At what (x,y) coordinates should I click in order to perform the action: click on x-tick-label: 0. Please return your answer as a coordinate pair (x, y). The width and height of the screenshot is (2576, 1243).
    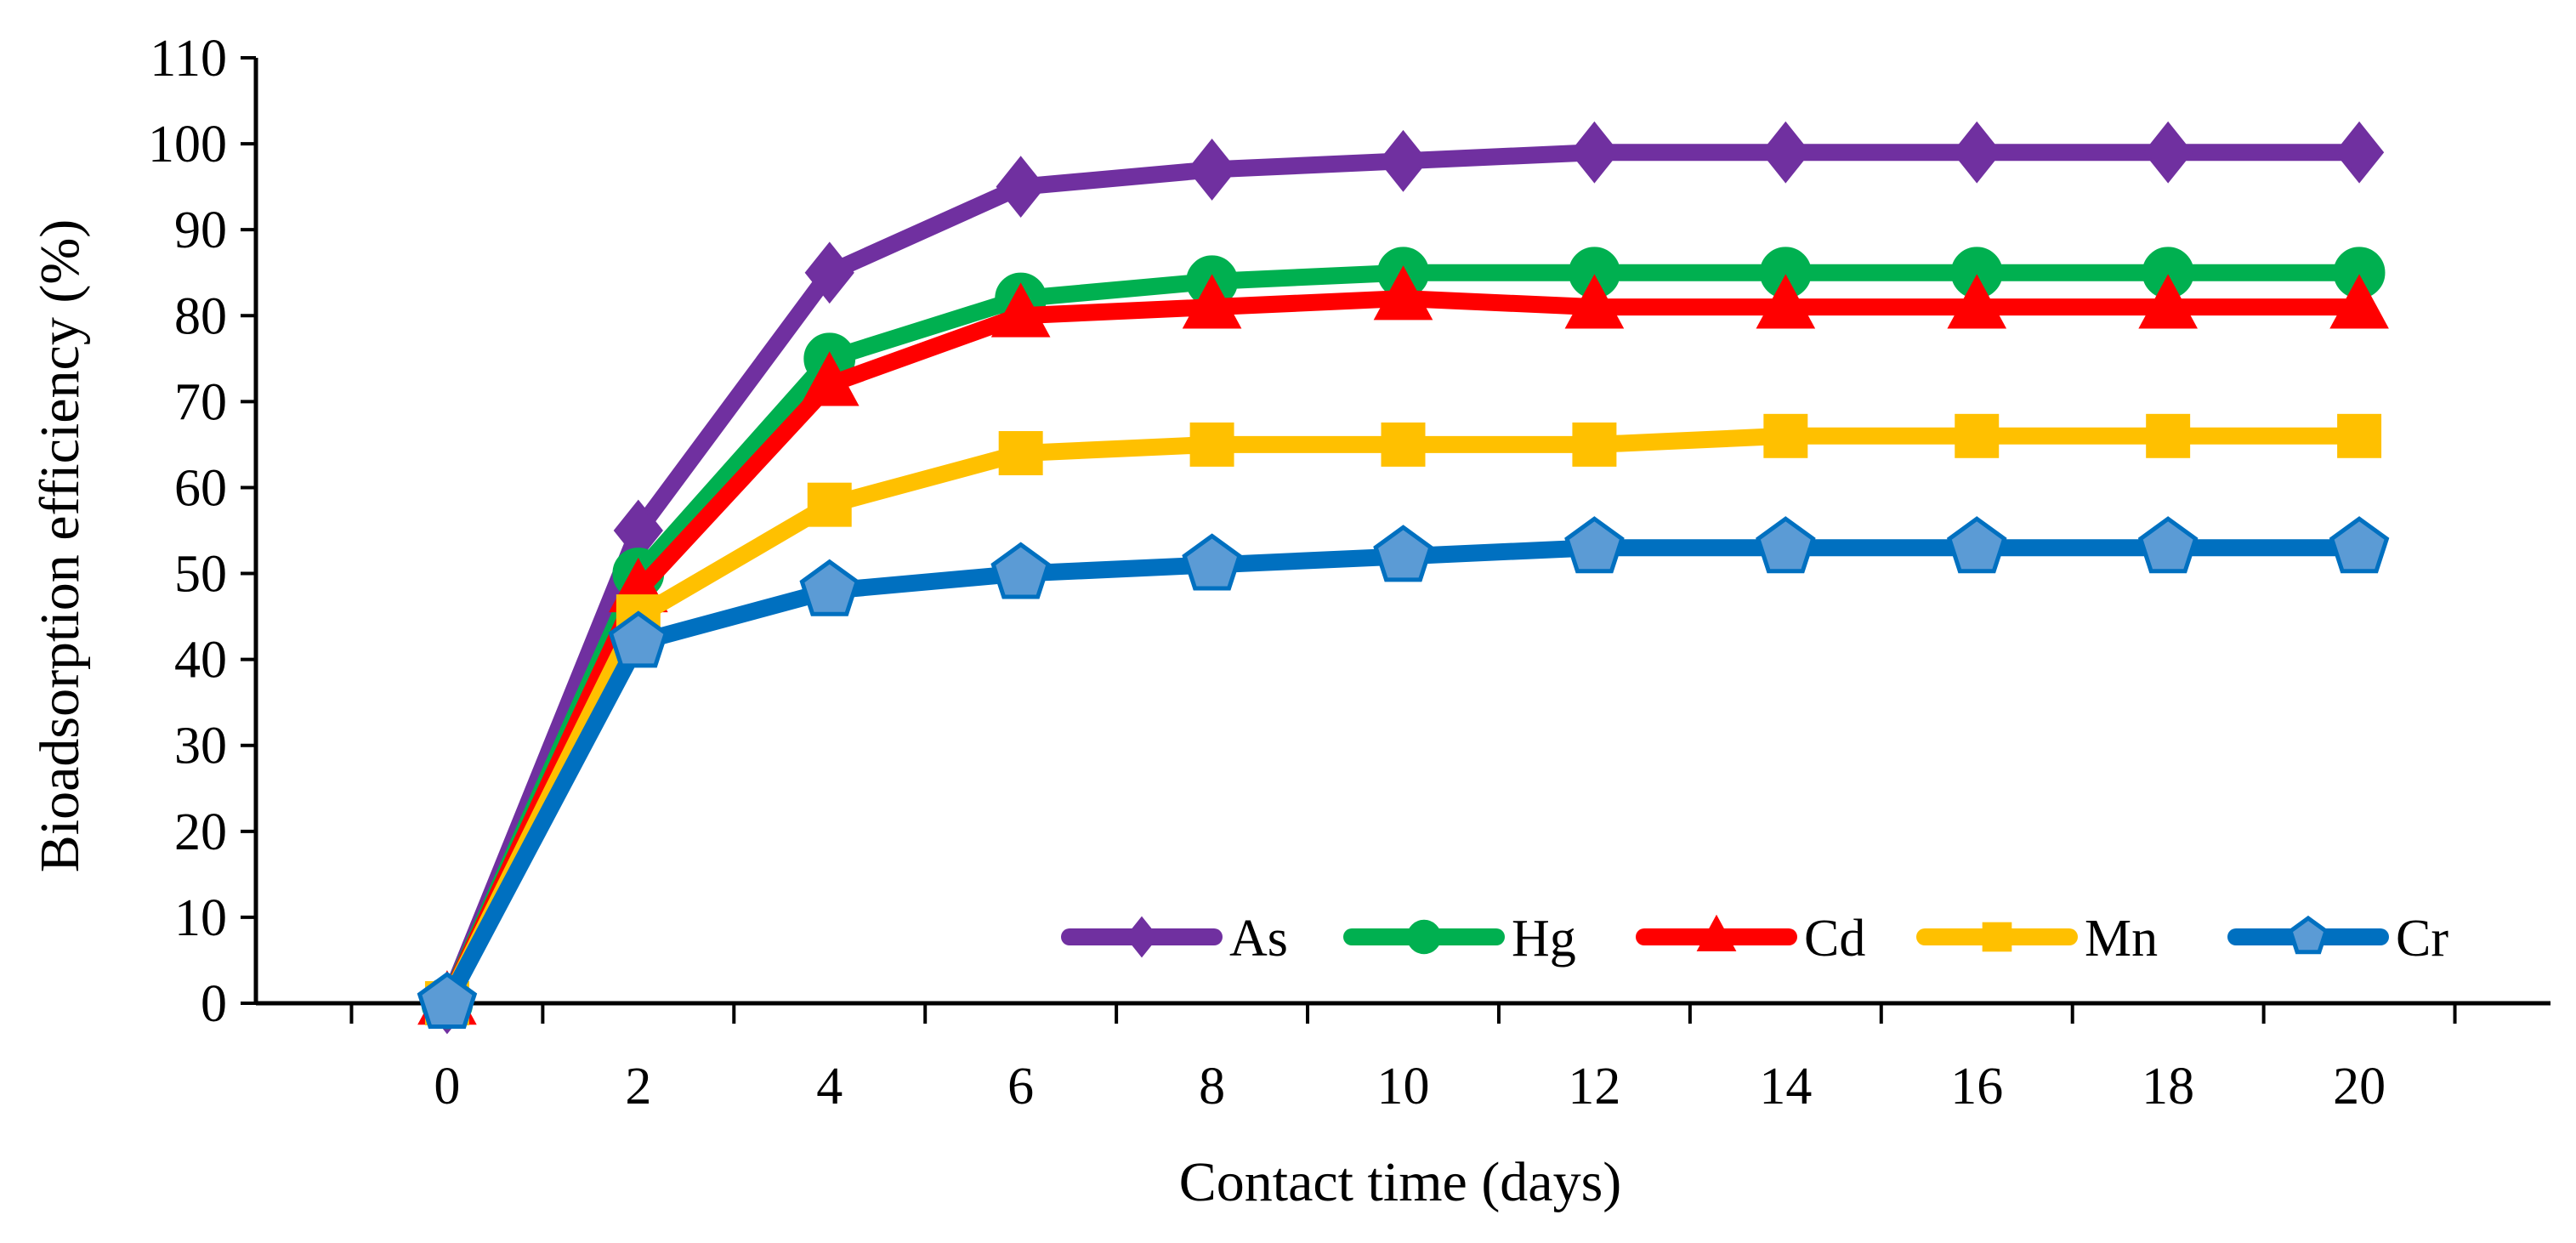
    Looking at the image, I should click on (447, 1086).